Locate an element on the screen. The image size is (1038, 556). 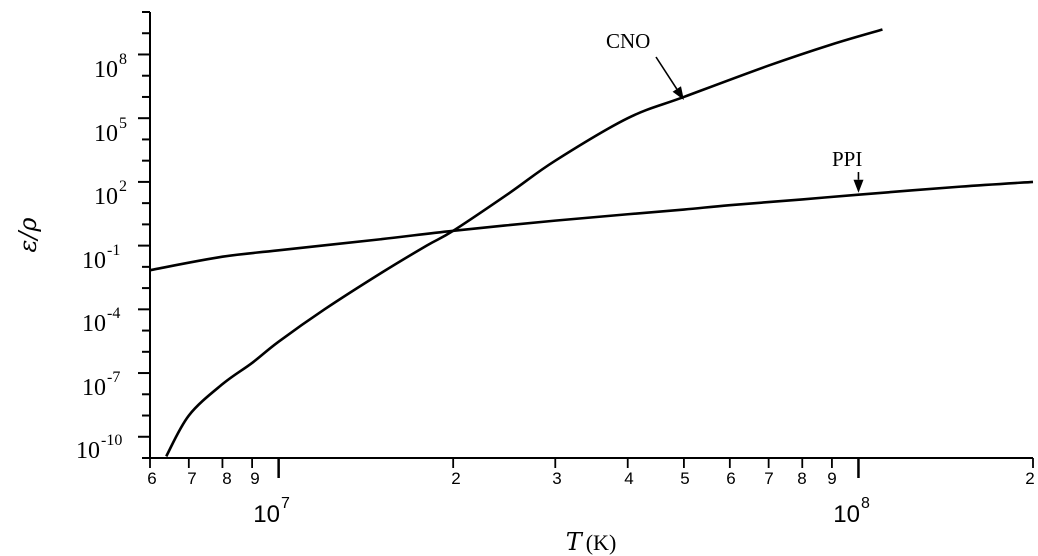
x-decade-label-exp: 8 is located at coordinates (865, 503).